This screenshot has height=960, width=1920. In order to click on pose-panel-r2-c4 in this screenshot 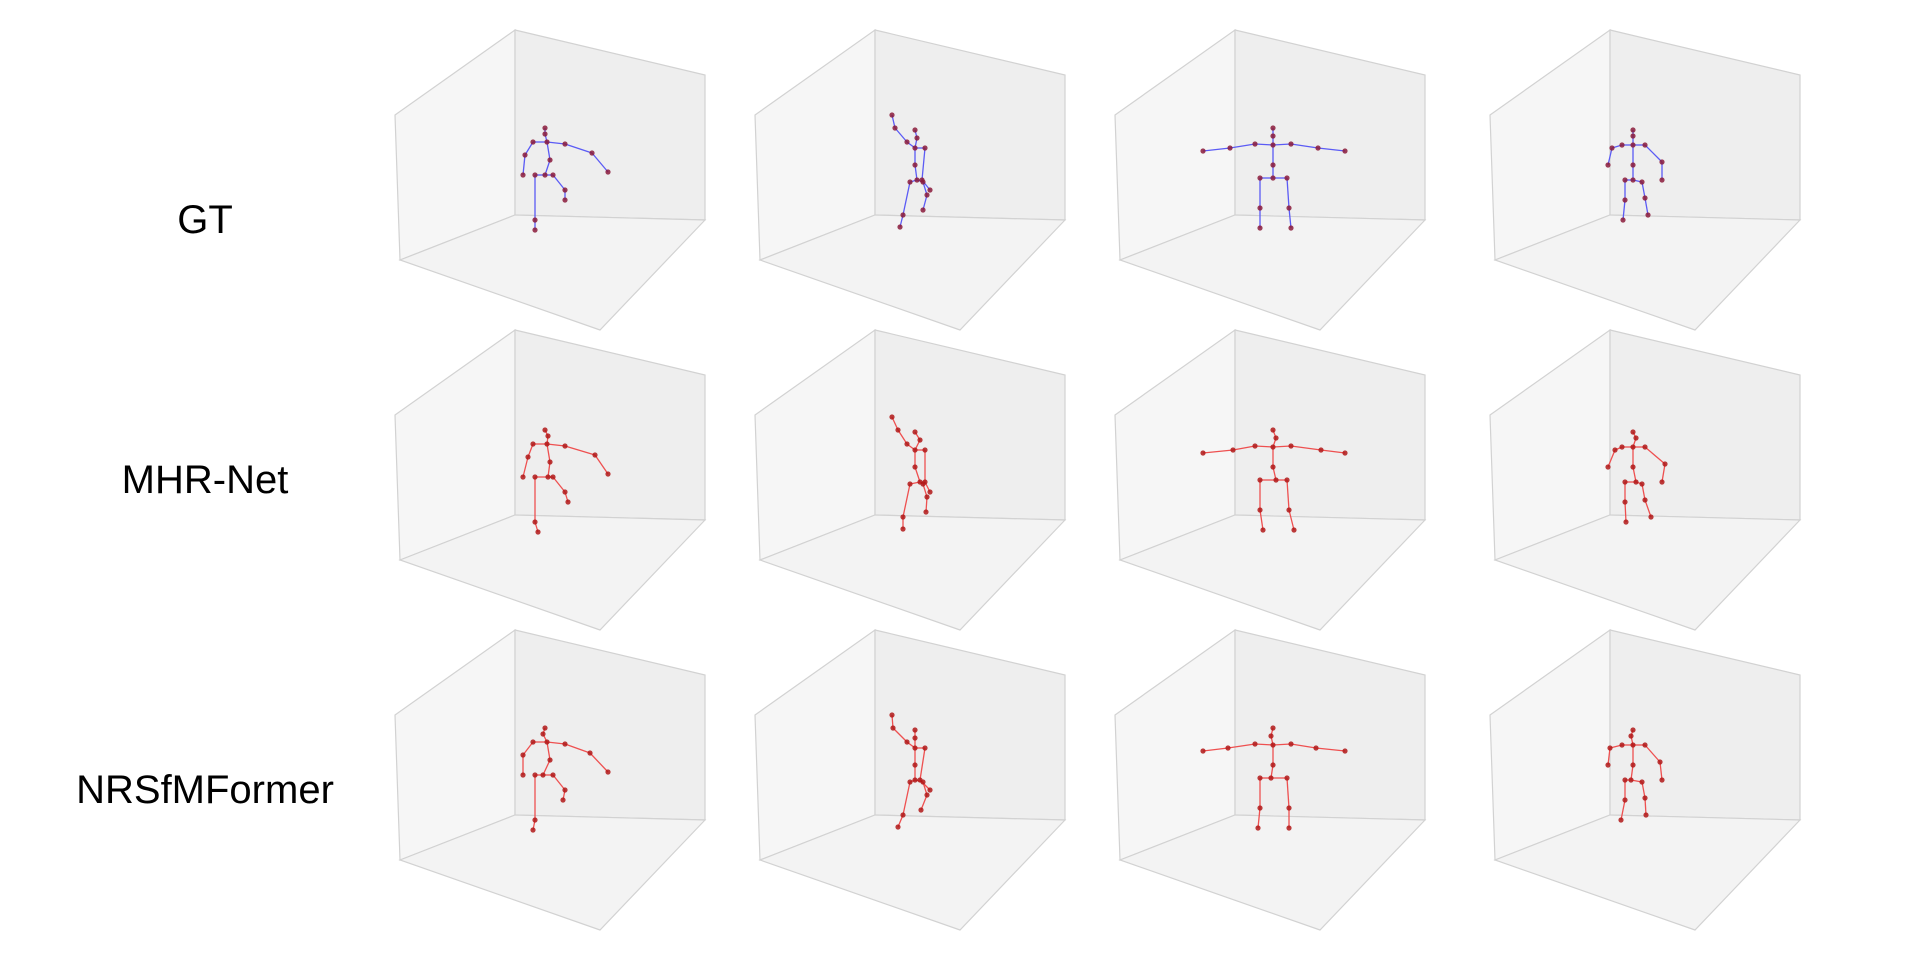, I will do `click(1645, 479)`.